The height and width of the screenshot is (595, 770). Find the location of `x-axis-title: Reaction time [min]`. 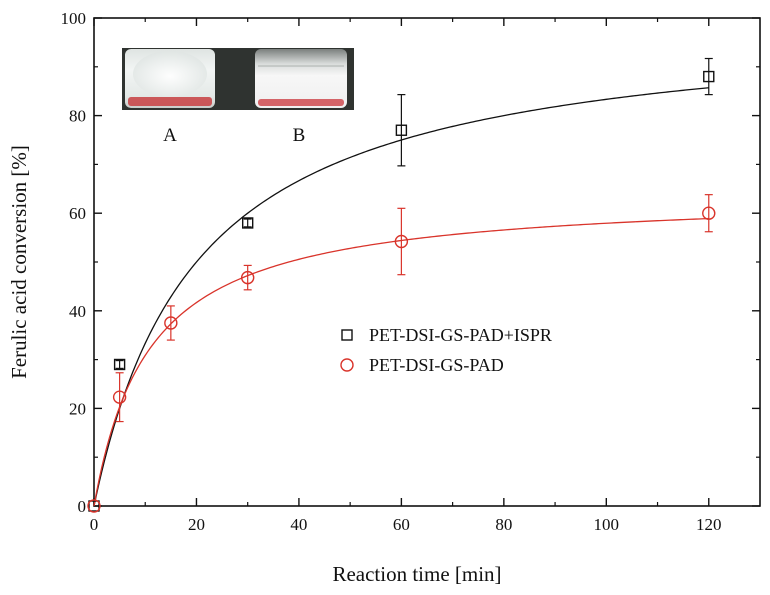

x-axis-title: Reaction time [min] is located at coordinates (416, 574).